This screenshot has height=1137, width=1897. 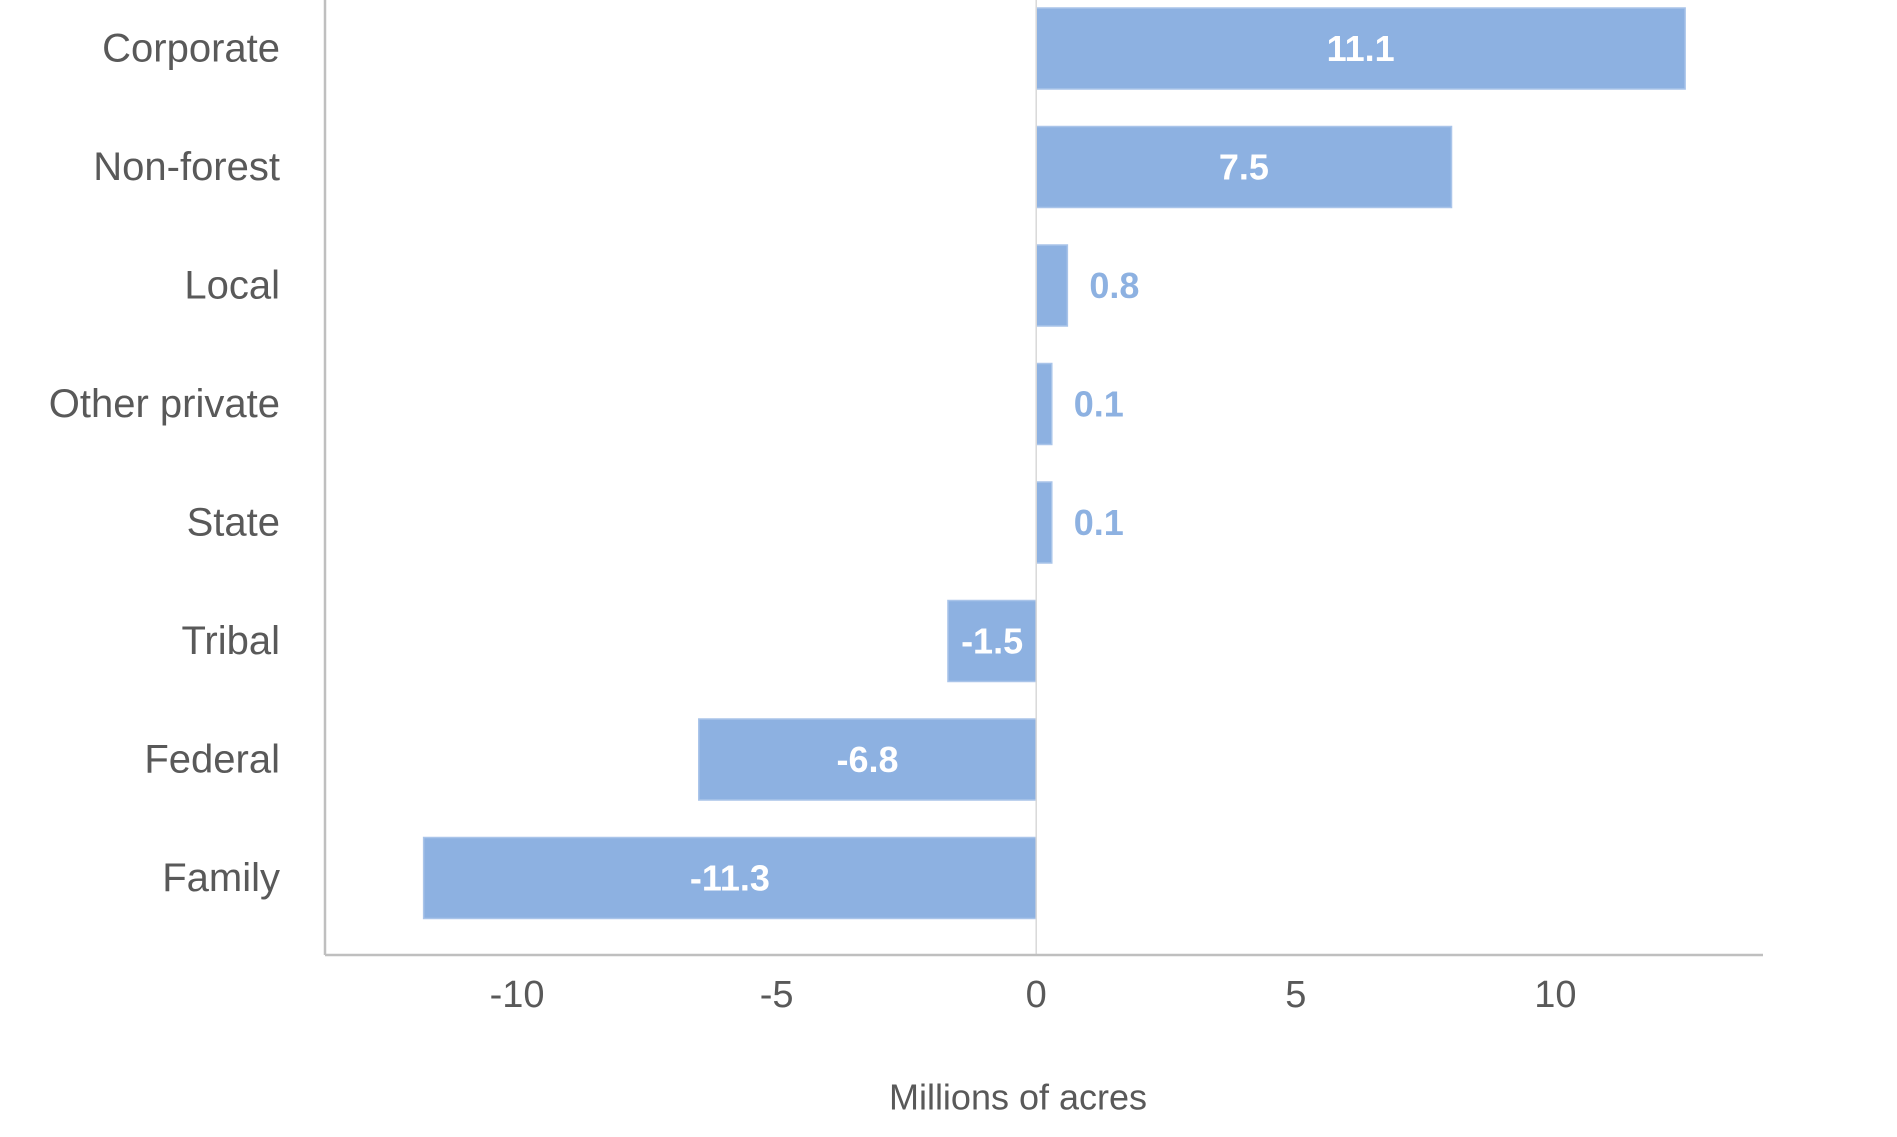 What do you see at coordinates (232, 286) in the screenshot?
I see `category-label-local: Local` at bounding box center [232, 286].